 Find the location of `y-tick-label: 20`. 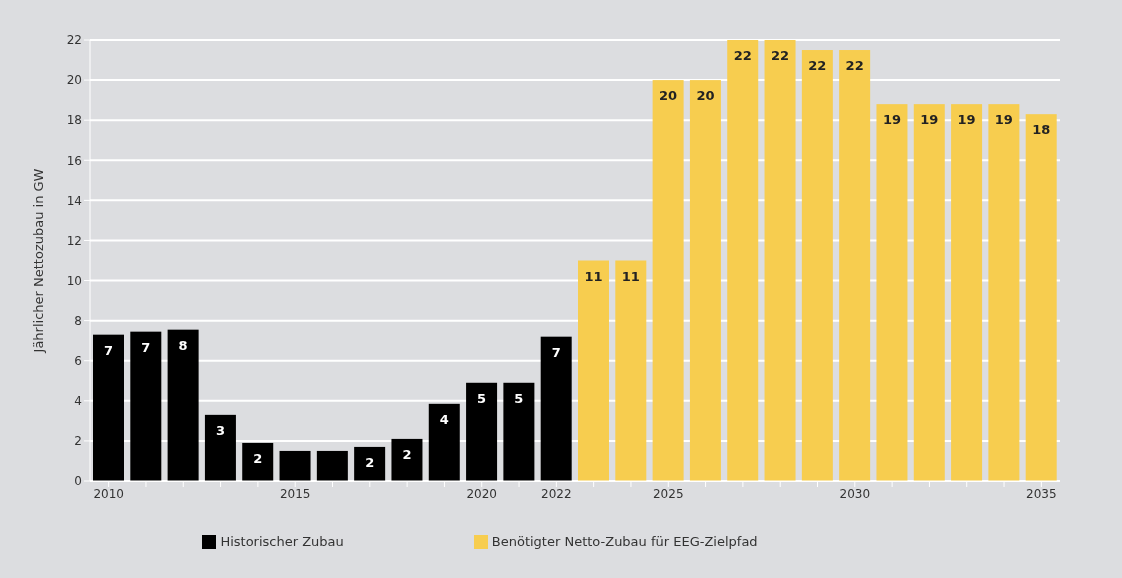

y-tick-label: 20 is located at coordinates (74, 80).